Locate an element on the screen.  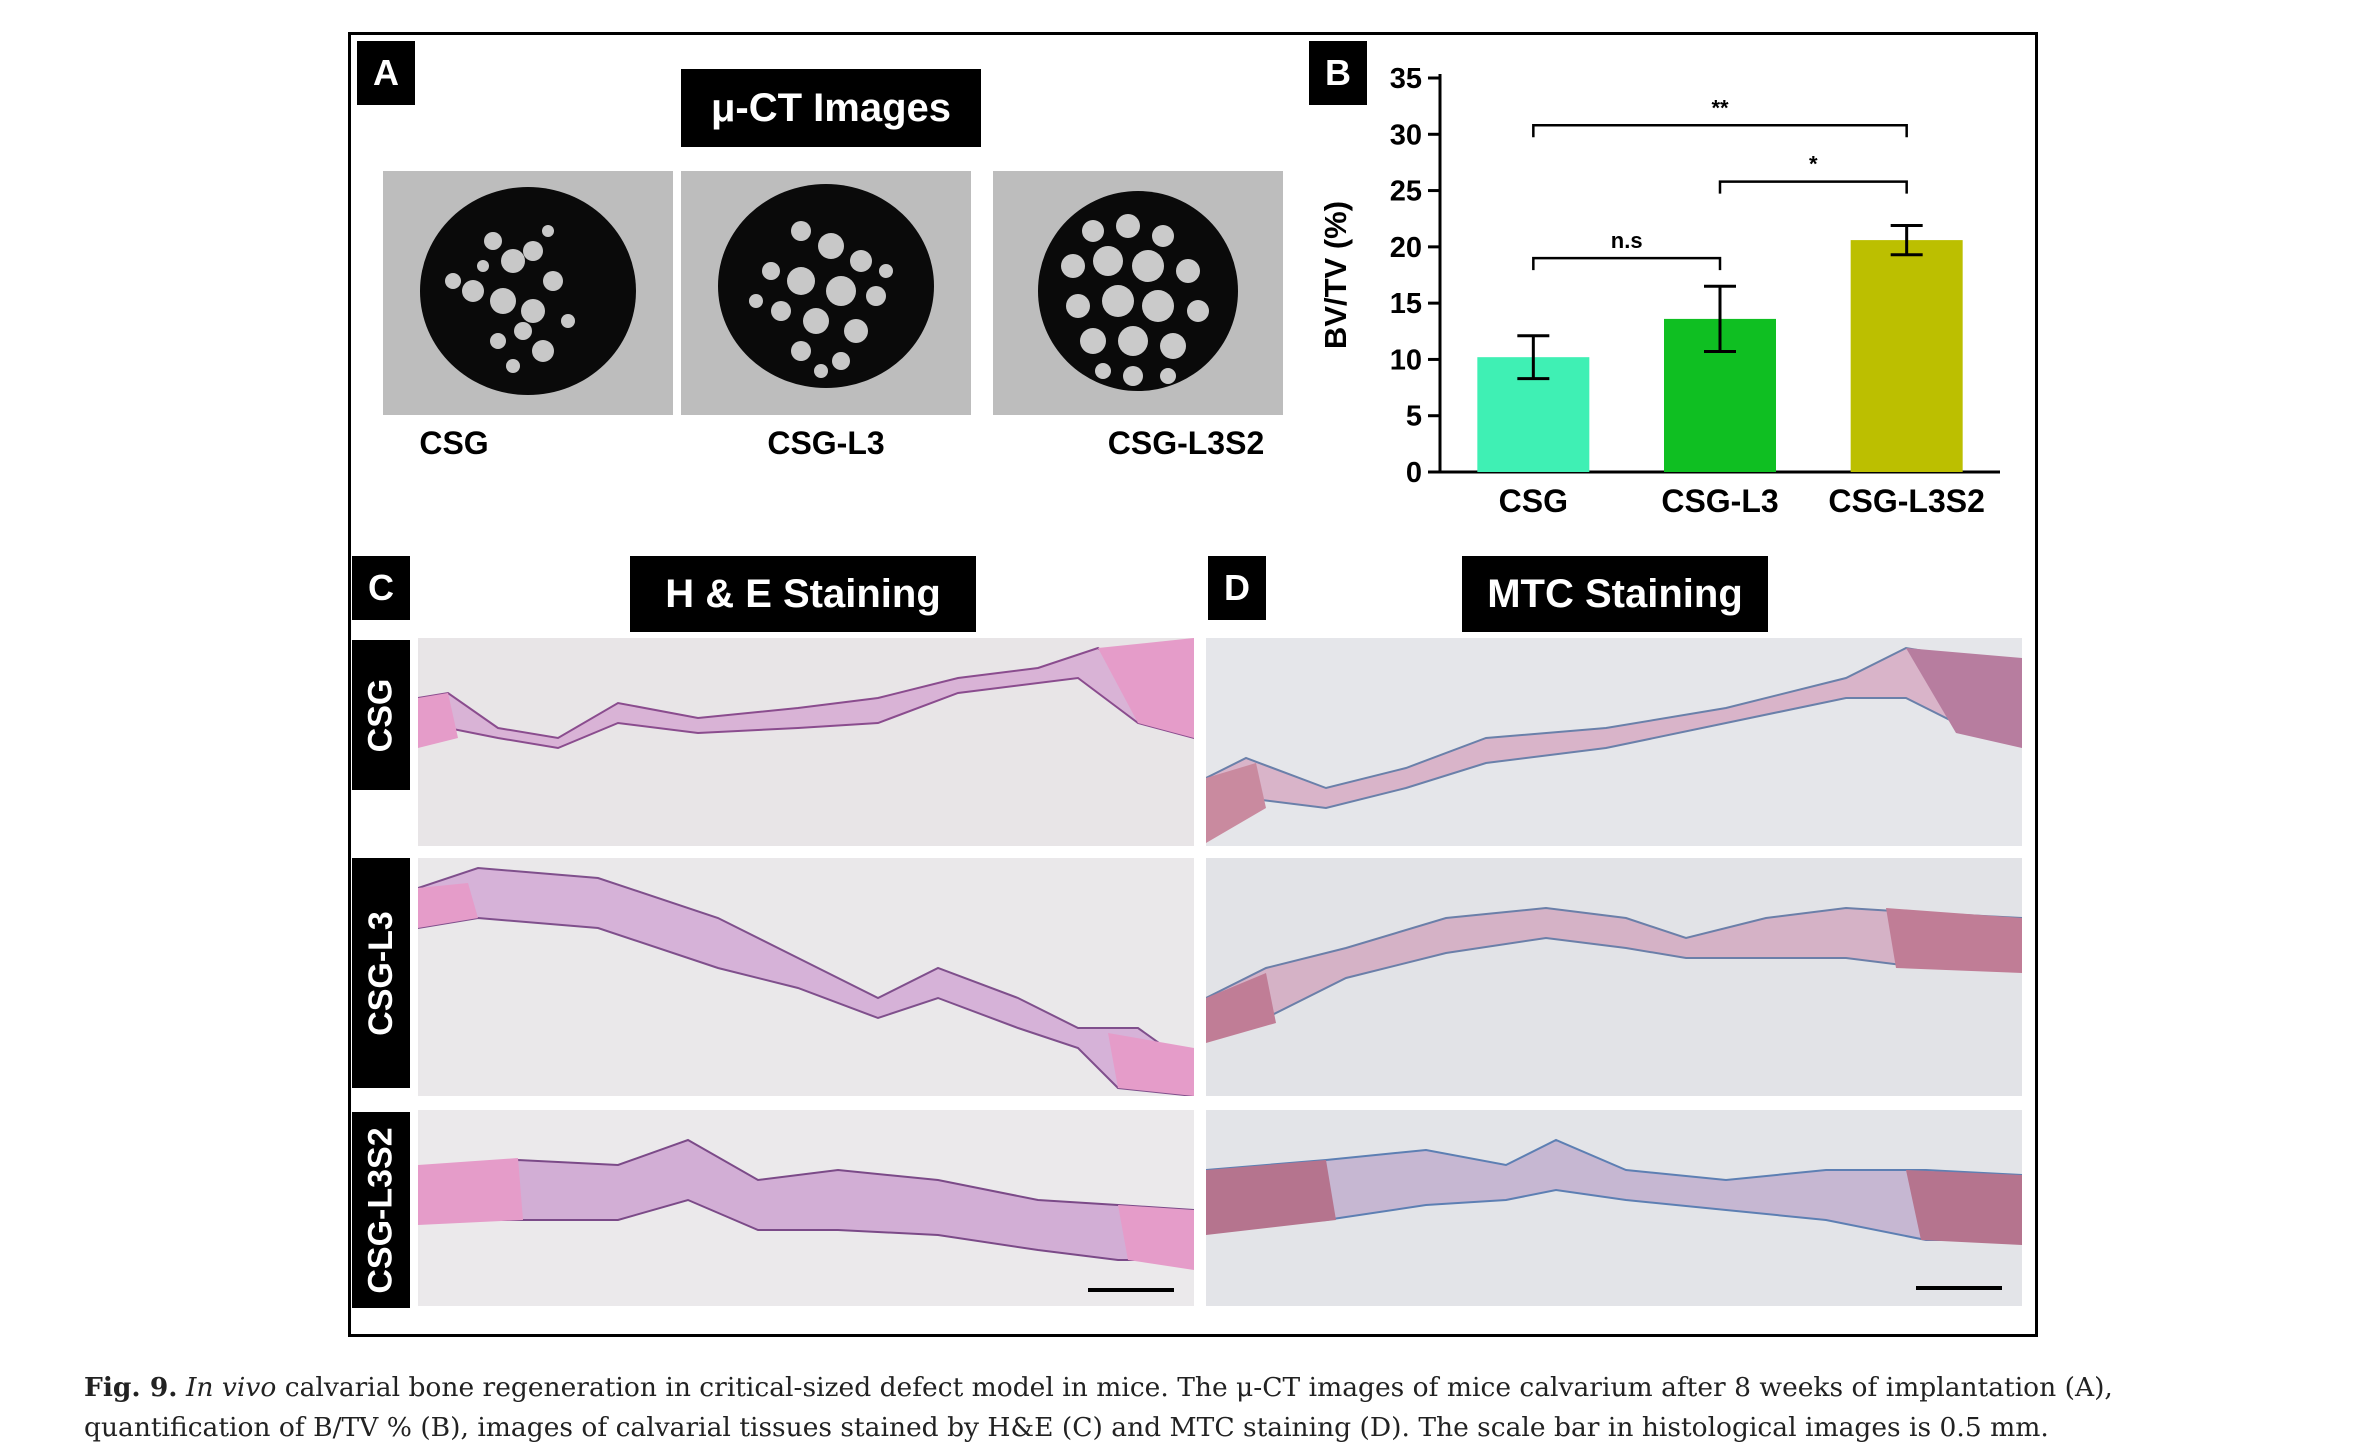
y-tick-label: 30 is located at coordinates (1406, 135).